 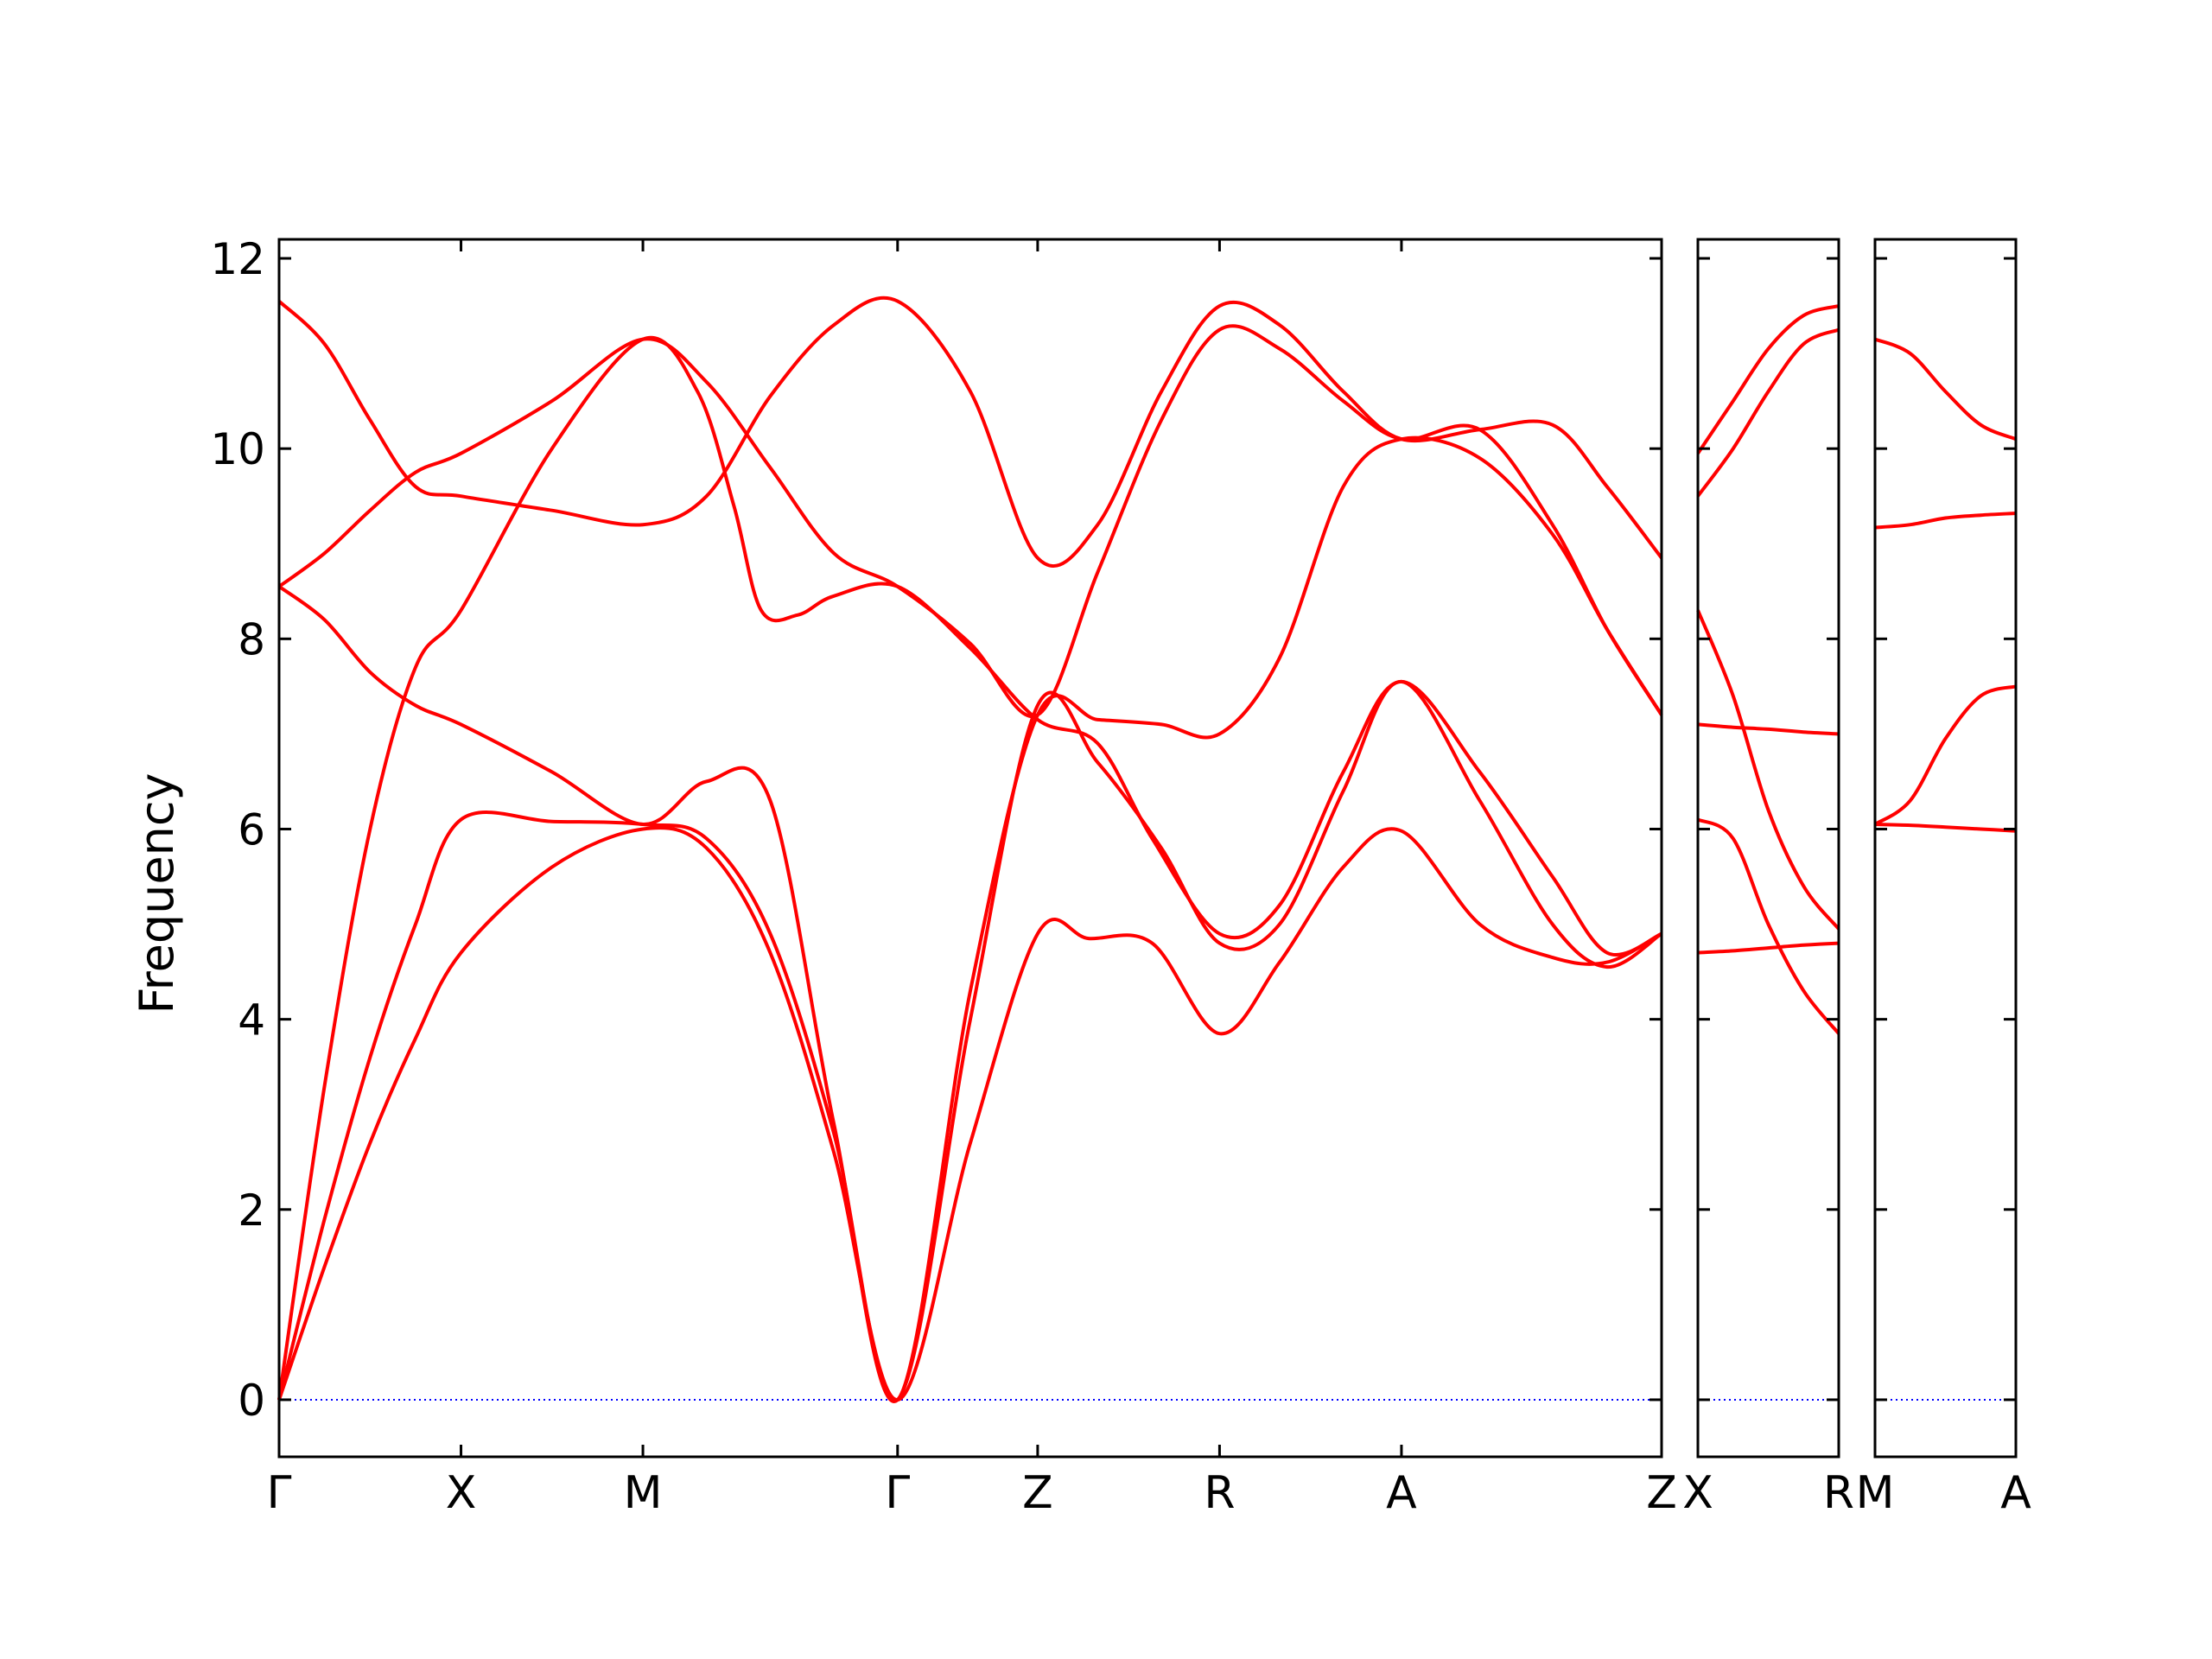 I want to click on y-axis-label: Frequency, so click(x=157, y=893).